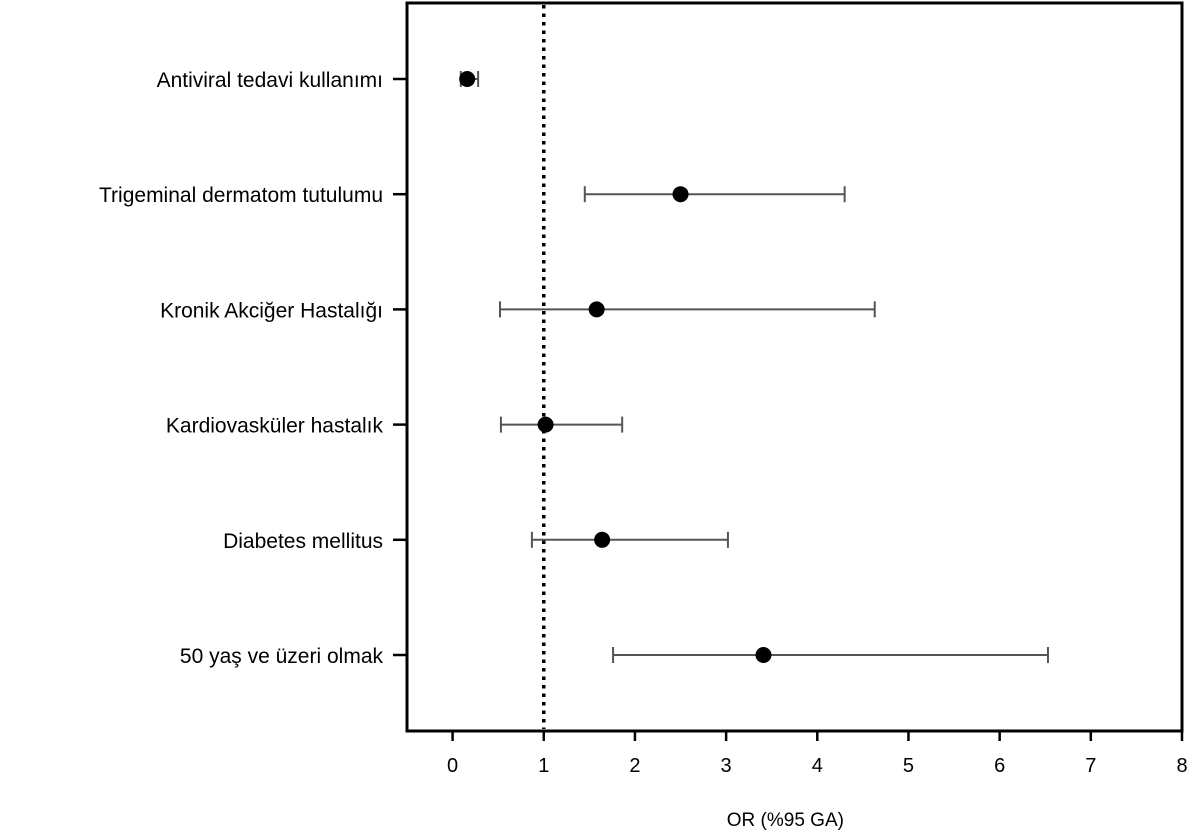 The width and height of the screenshot is (1189, 834). Describe the element at coordinates (543, 766) in the screenshot. I see `x-tick-label: 1` at that location.